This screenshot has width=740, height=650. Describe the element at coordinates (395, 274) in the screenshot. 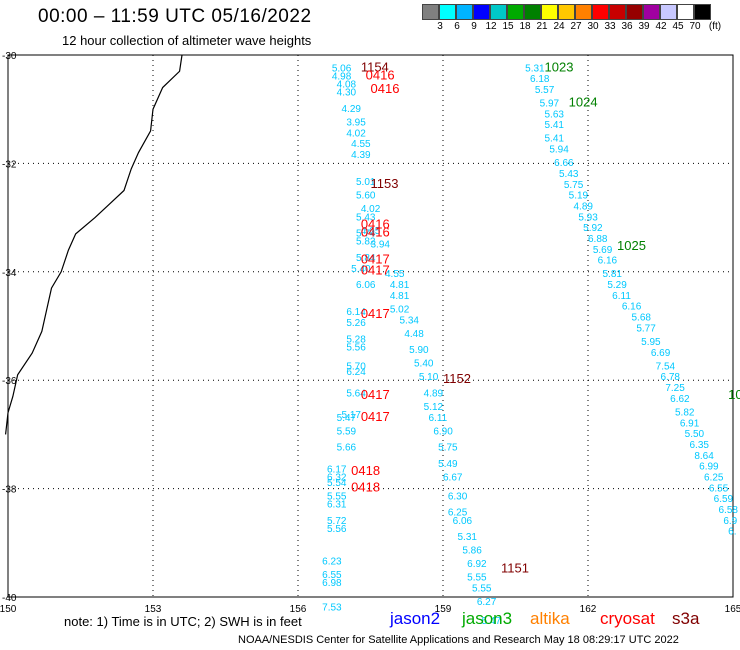

I see `wave-height-value: 4.55` at that location.